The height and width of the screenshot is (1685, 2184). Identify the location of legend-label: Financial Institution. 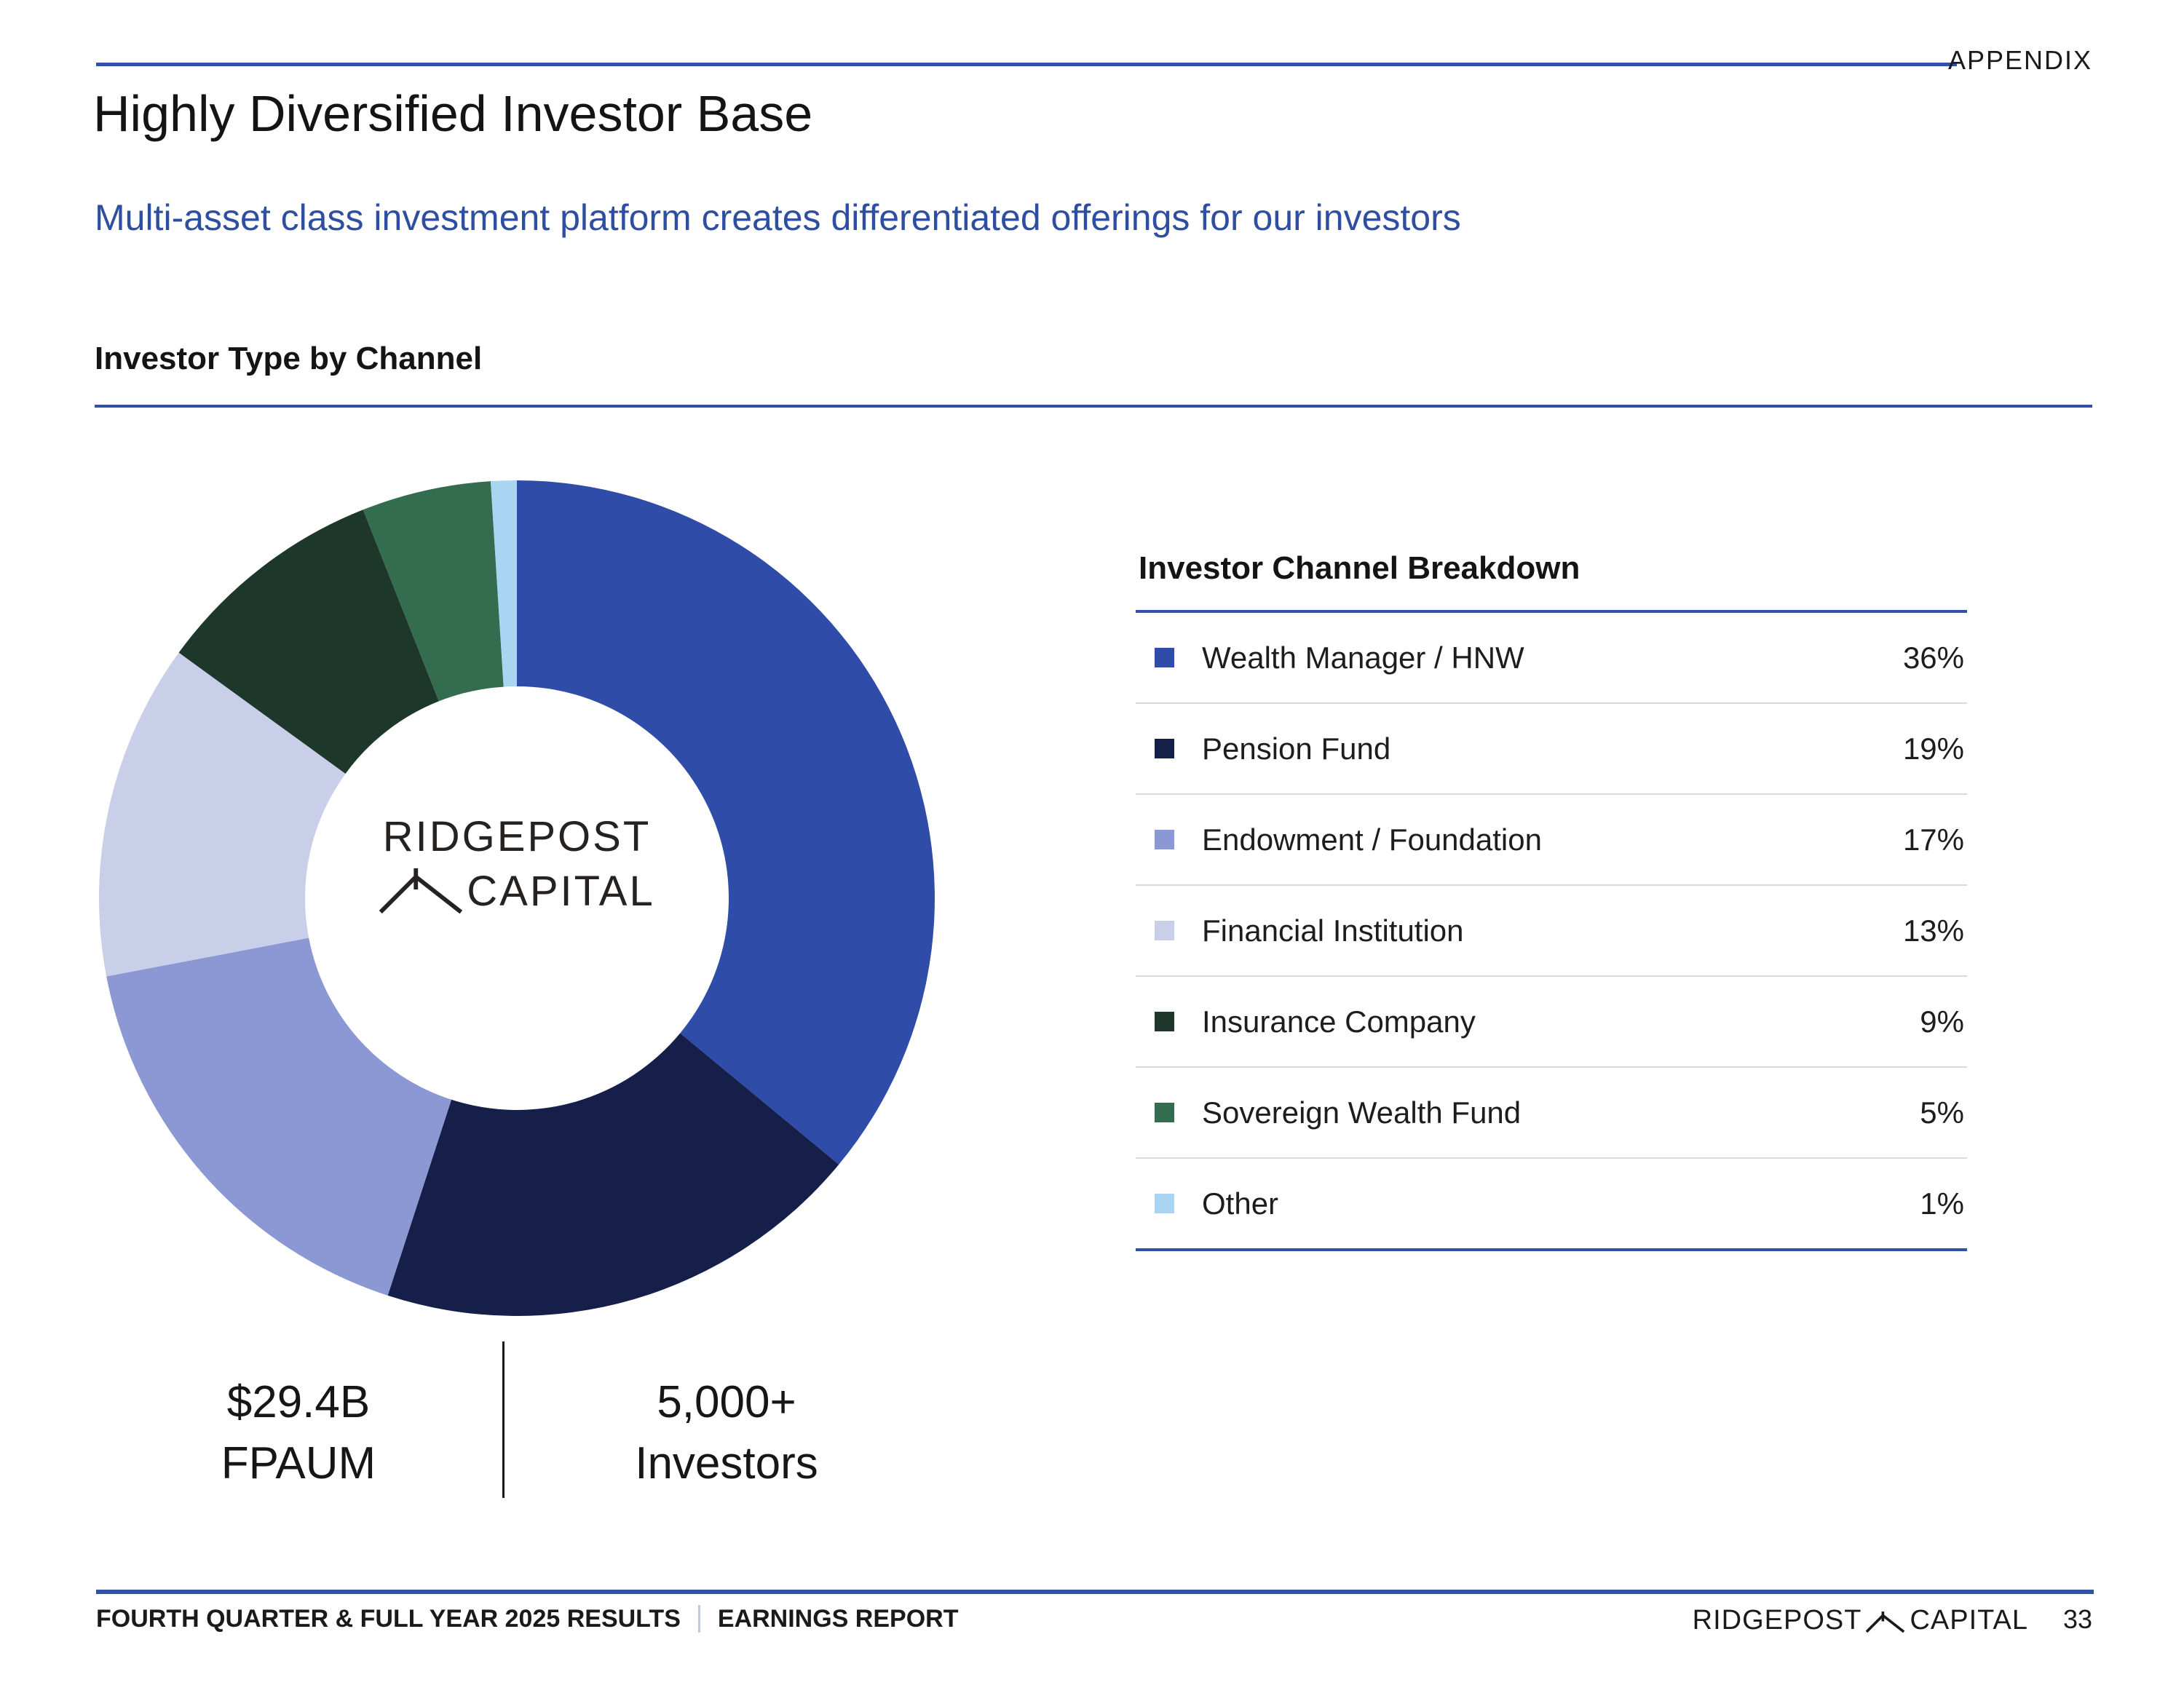
(1333, 930).